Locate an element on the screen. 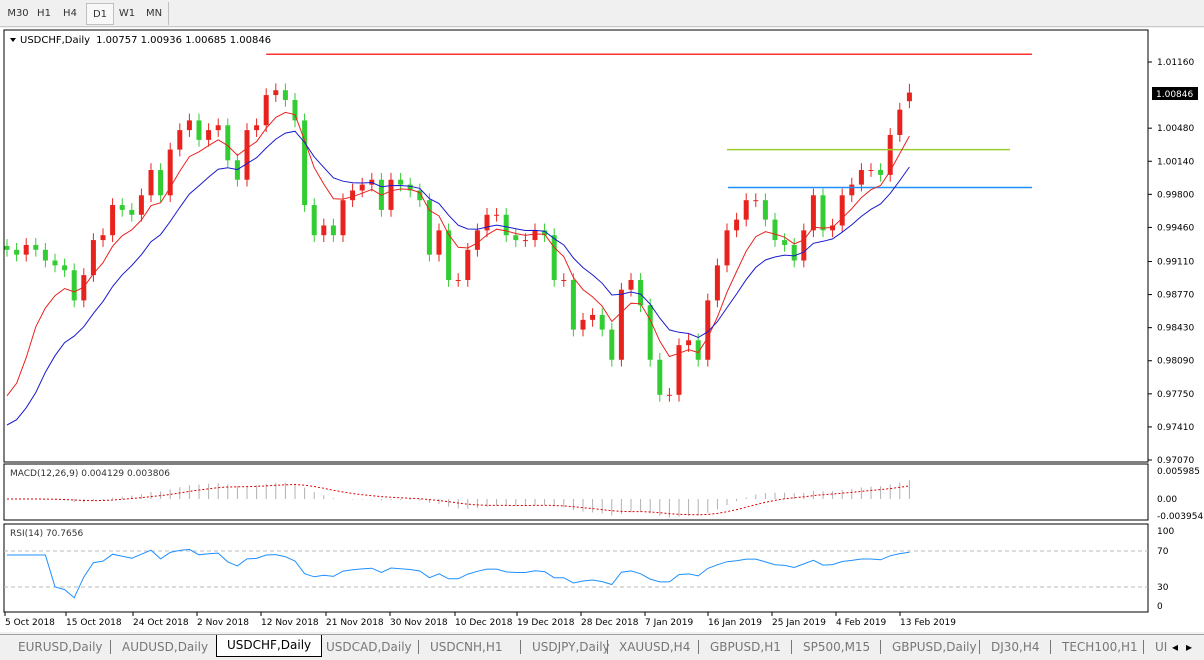 The height and width of the screenshot is (660, 1204). timeframe-w1: W1 is located at coordinates (127, 13).